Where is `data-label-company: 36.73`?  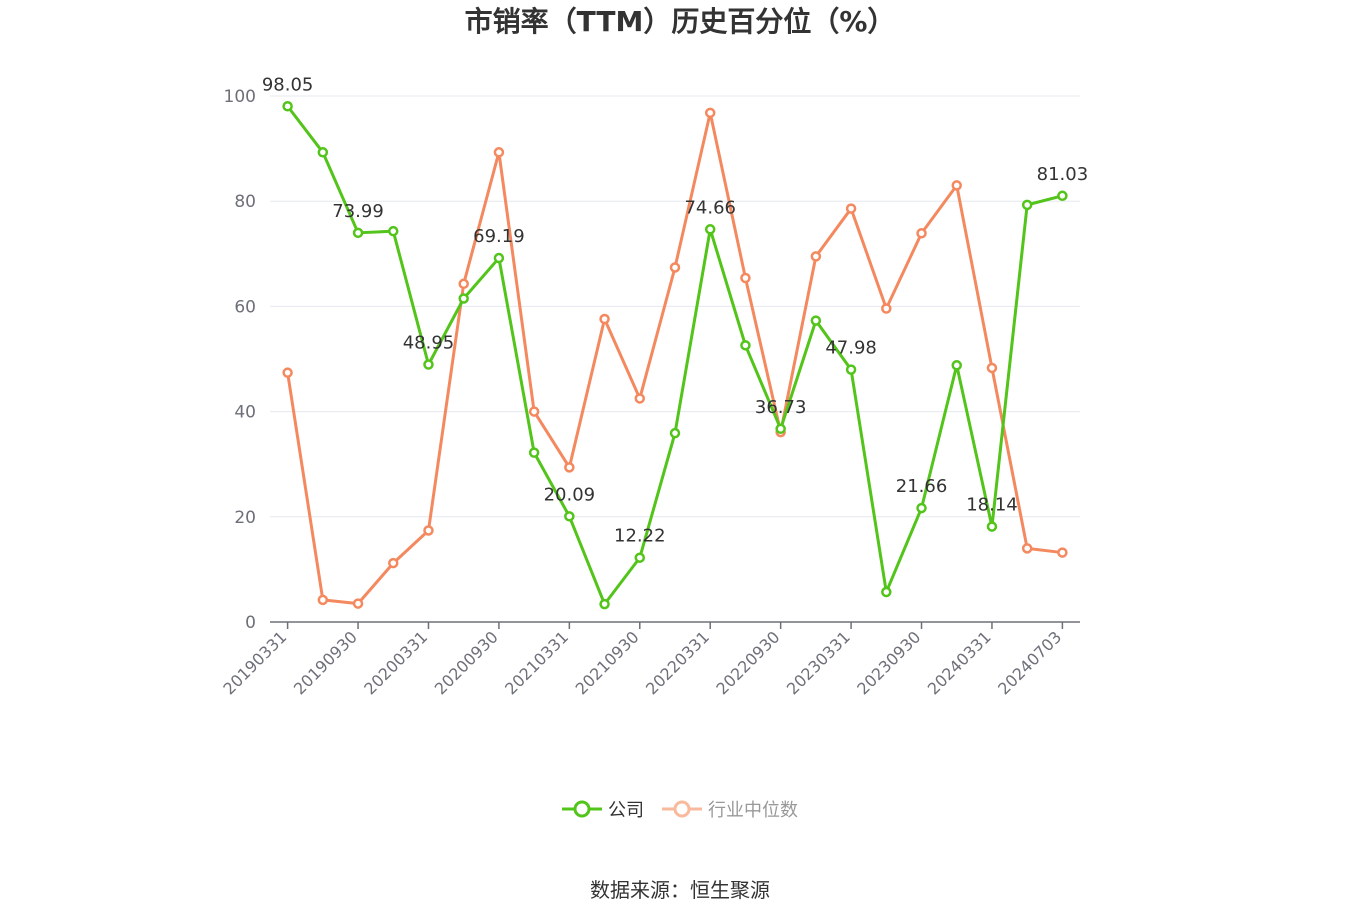
data-label-company: 36.73 is located at coordinates (781, 407).